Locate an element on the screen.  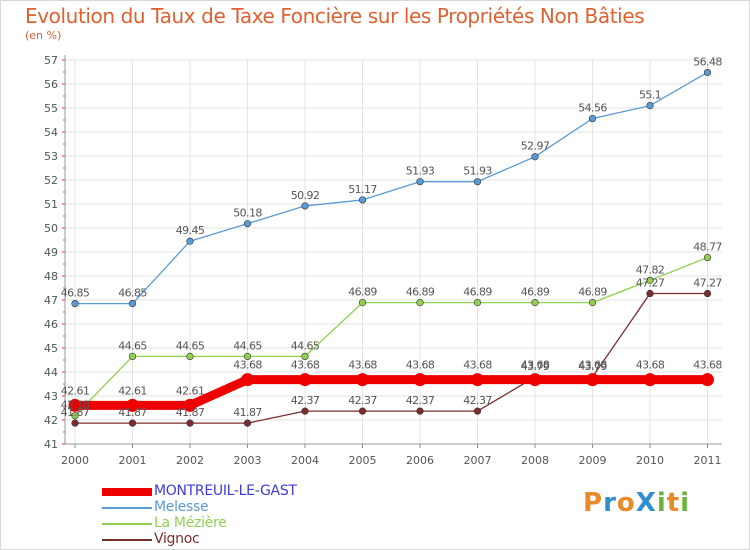
x-tick-label: 2006 is located at coordinates (420, 460).